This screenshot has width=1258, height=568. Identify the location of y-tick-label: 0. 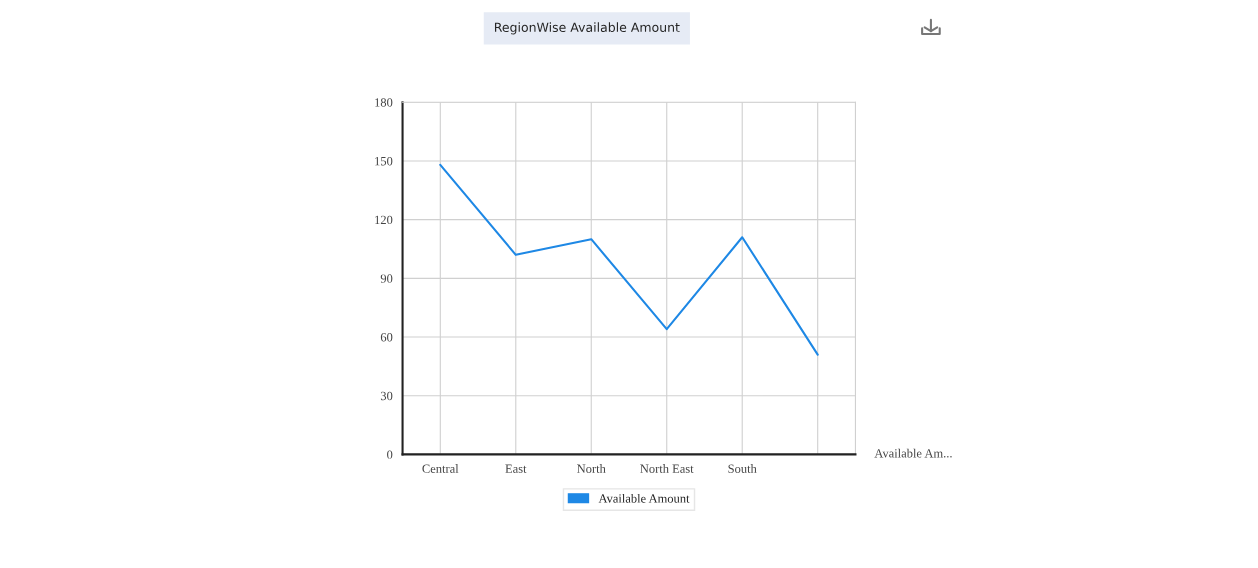
(390, 454).